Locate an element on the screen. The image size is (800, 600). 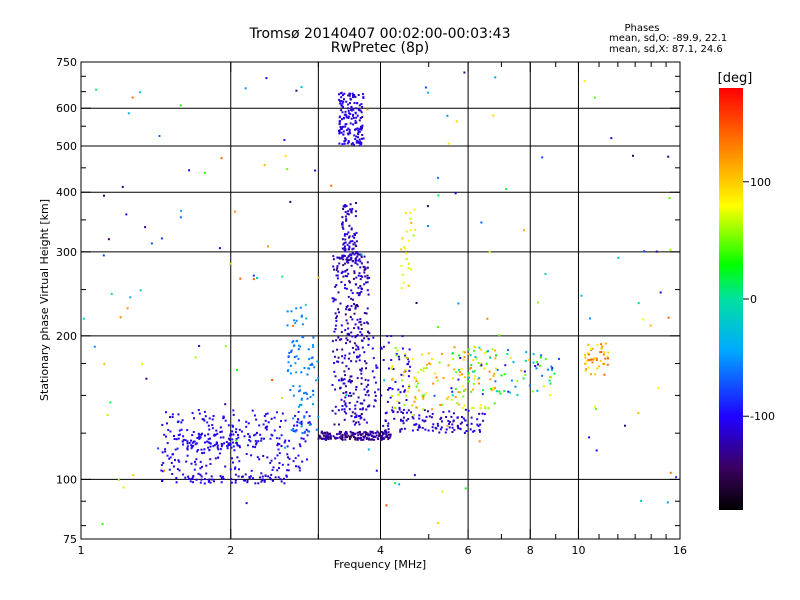
phase-stats-heading: Phases is located at coordinates (641, 28).